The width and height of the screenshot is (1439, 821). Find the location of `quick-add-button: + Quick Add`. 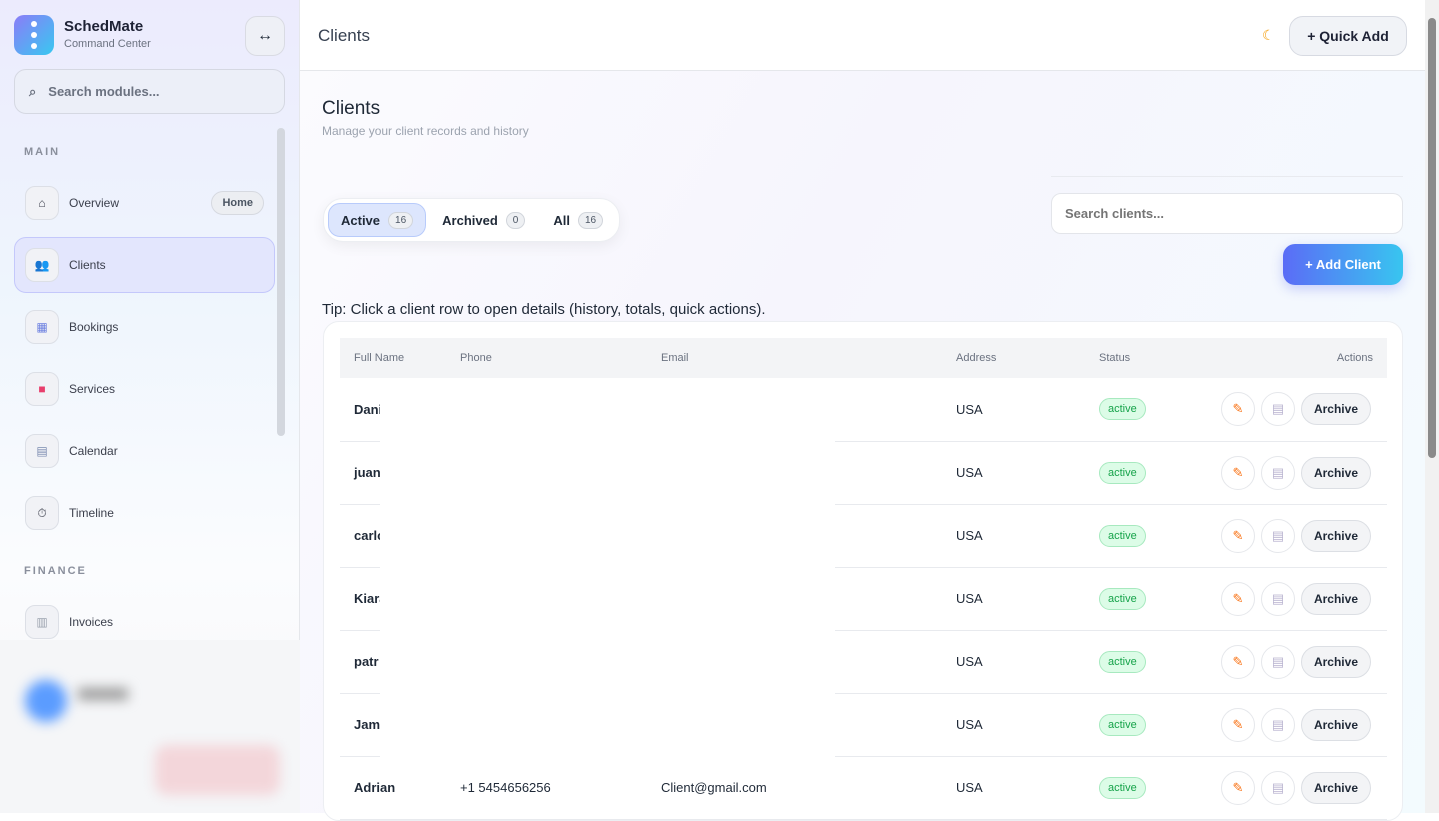

quick-add-button: + Quick Add is located at coordinates (1348, 36).